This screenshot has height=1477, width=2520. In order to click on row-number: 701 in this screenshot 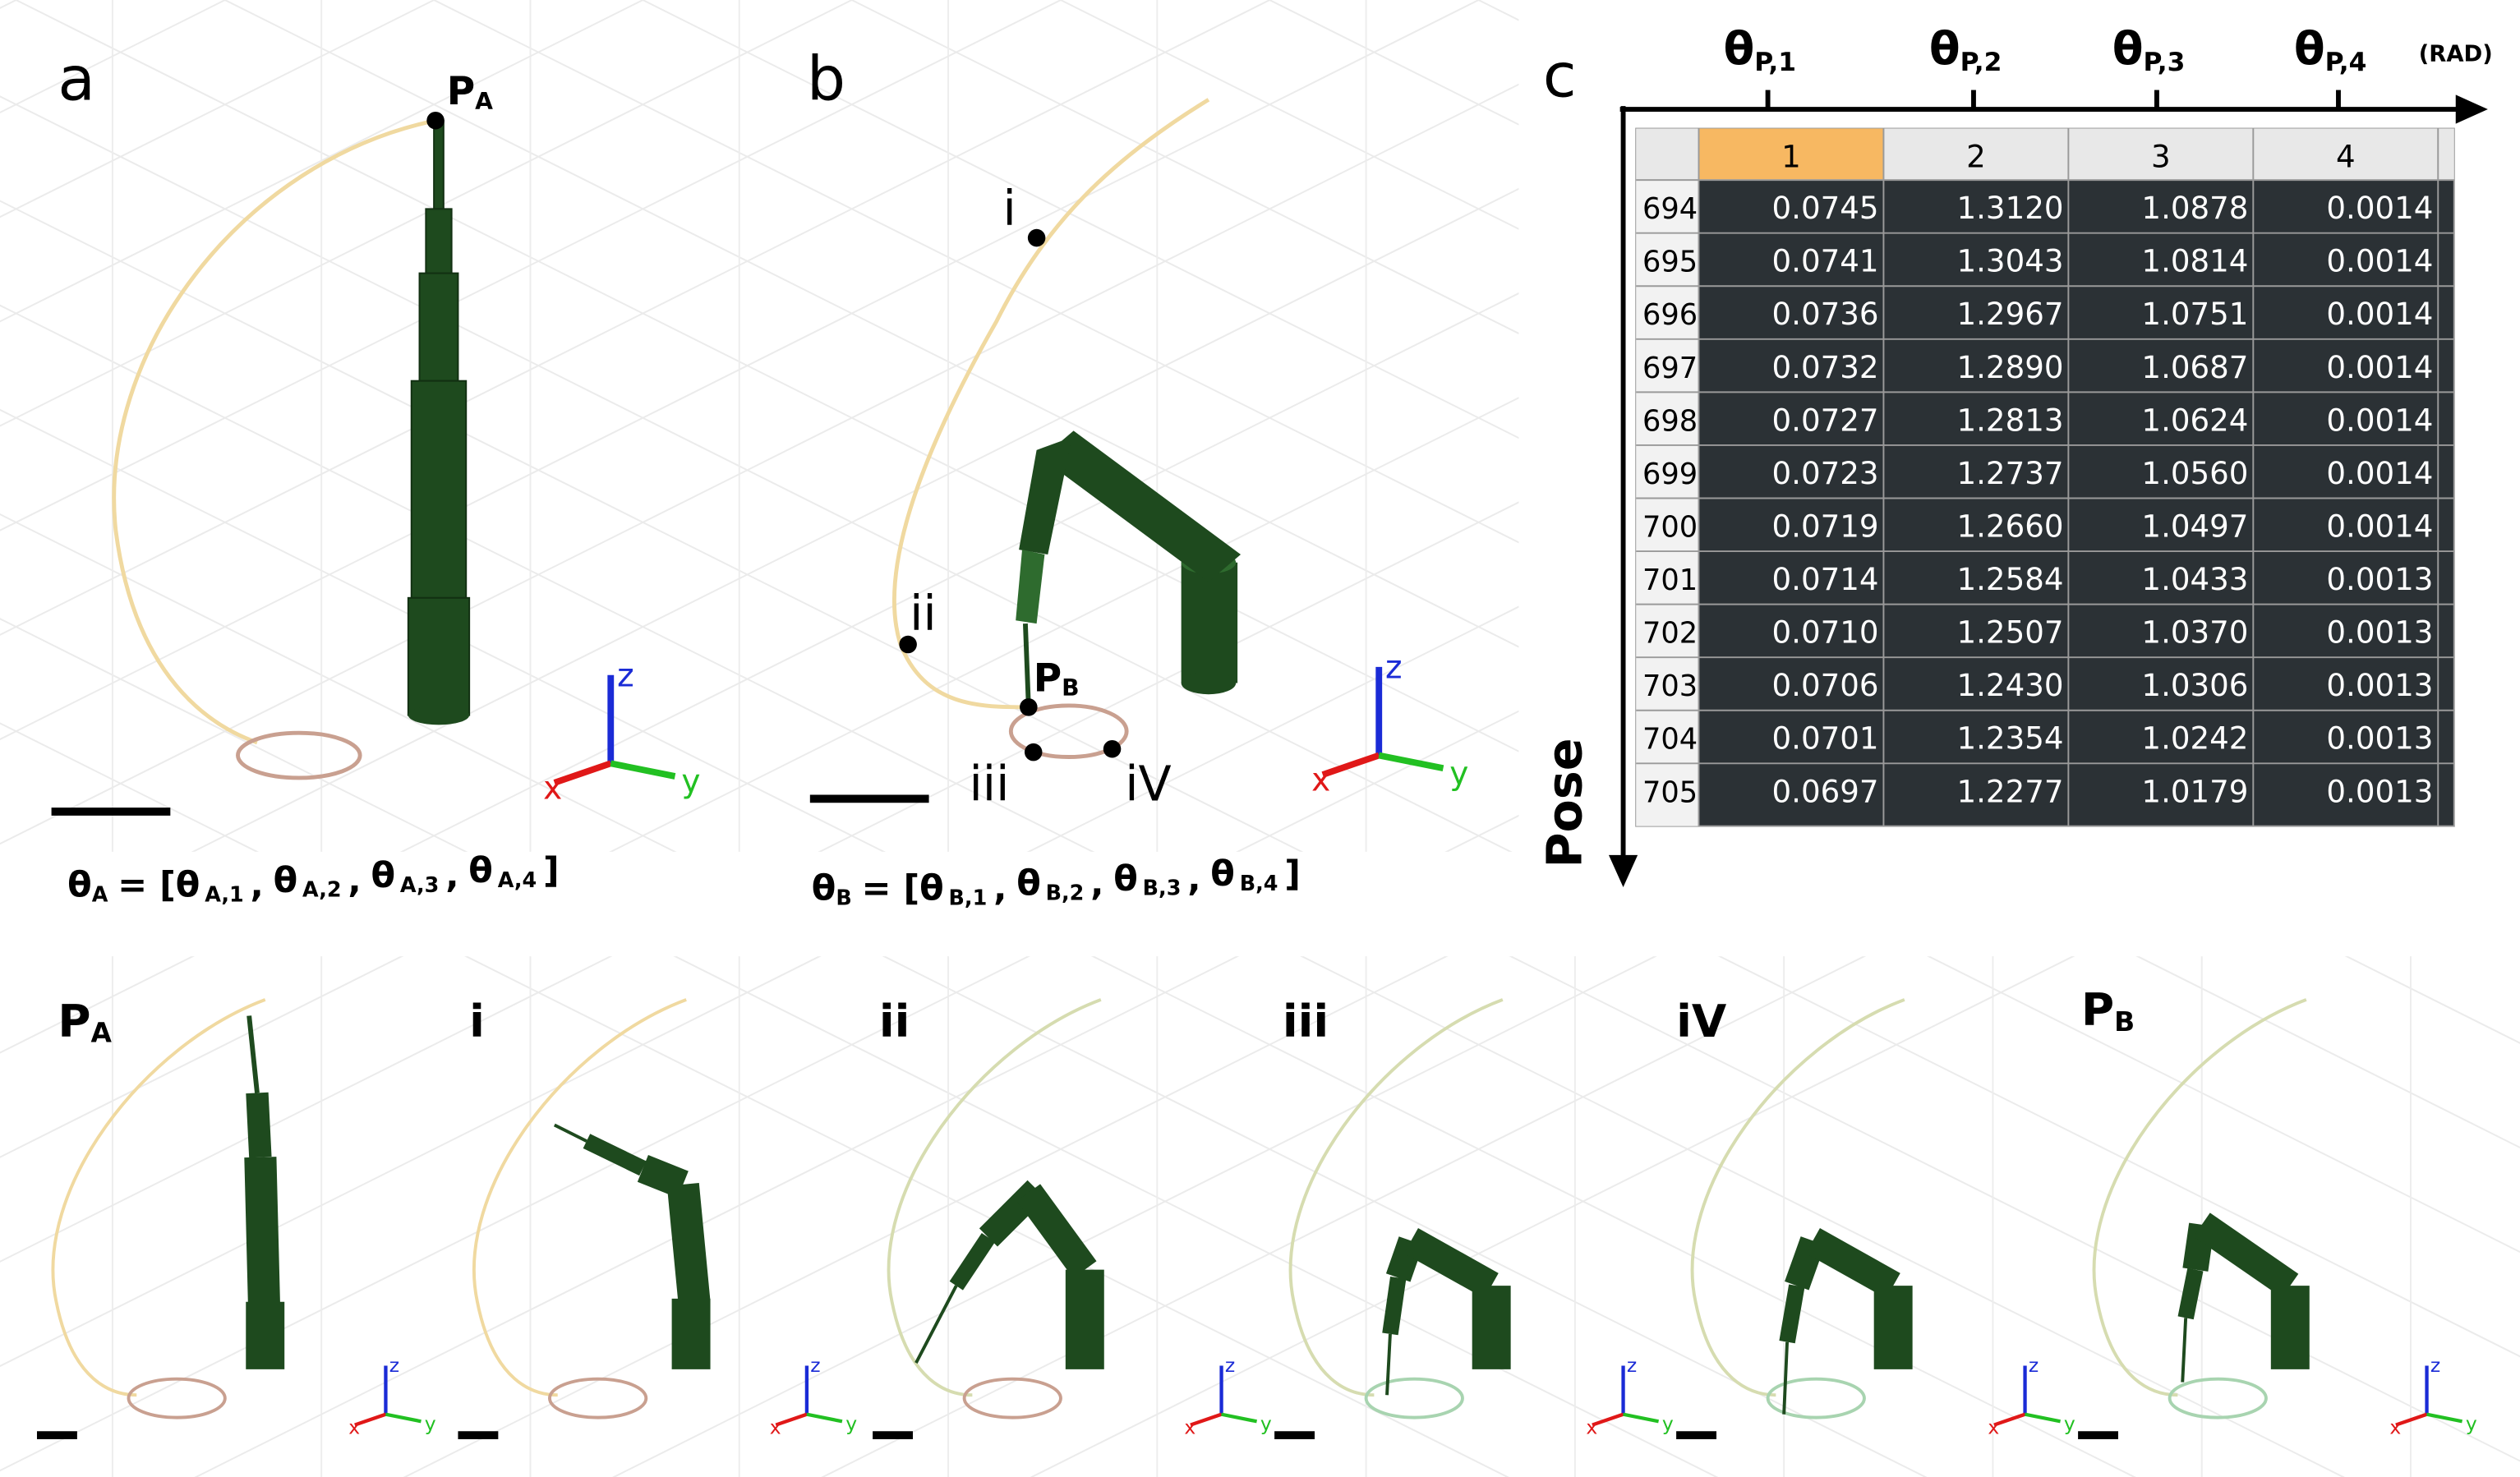, I will do `click(1670, 580)`.